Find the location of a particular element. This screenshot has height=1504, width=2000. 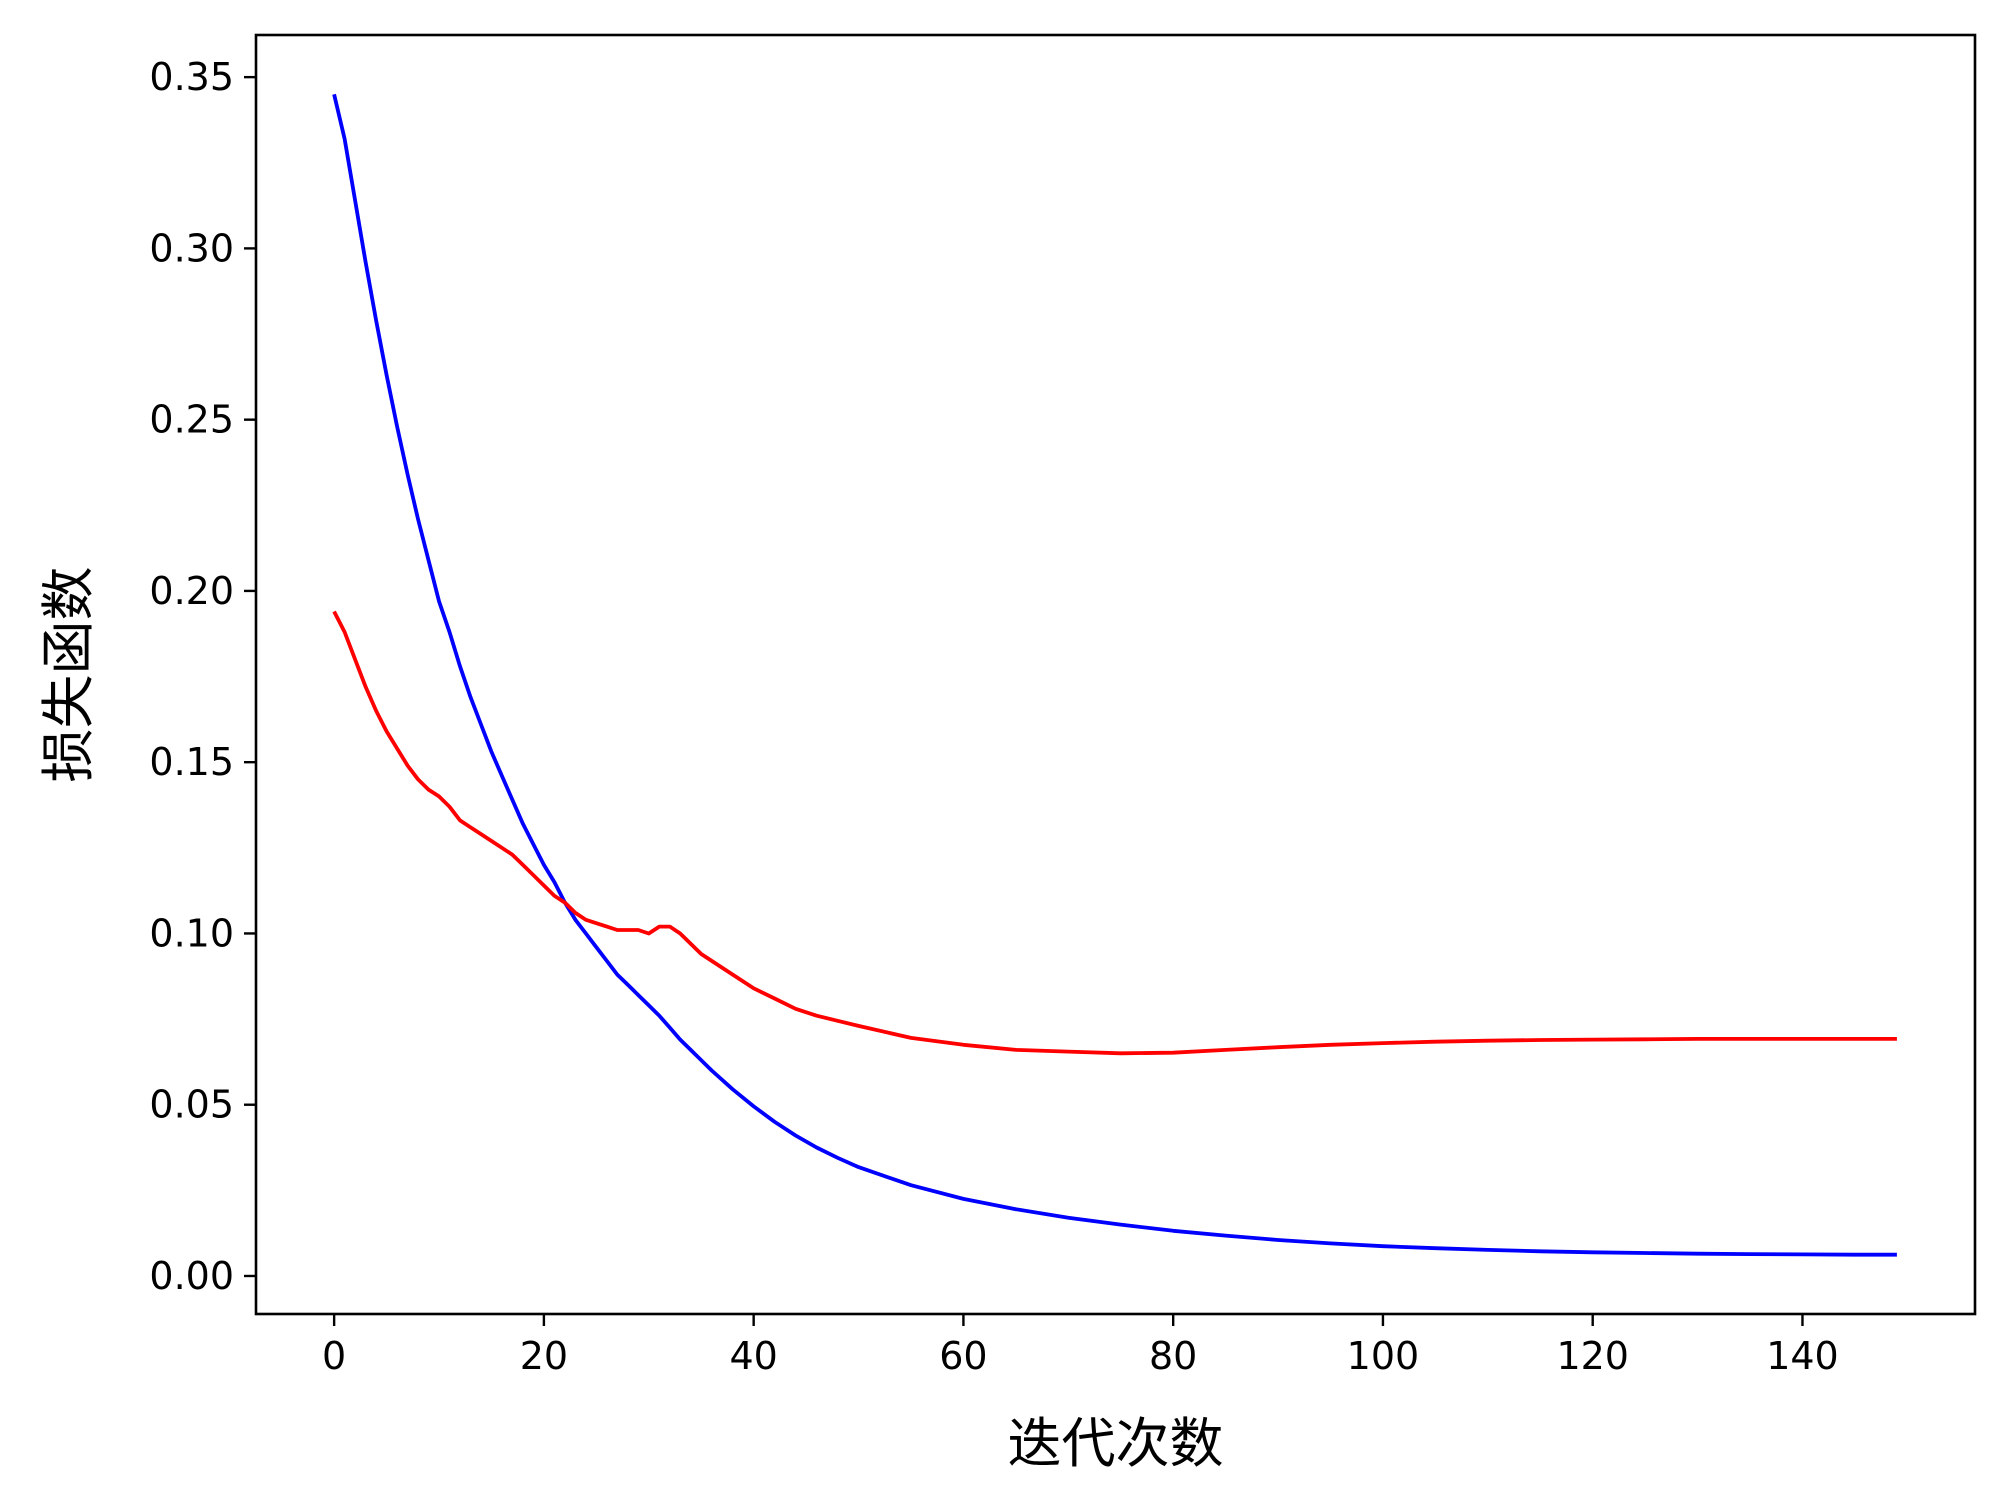

y-tick-label: 0.35 is located at coordinates (191, 77).